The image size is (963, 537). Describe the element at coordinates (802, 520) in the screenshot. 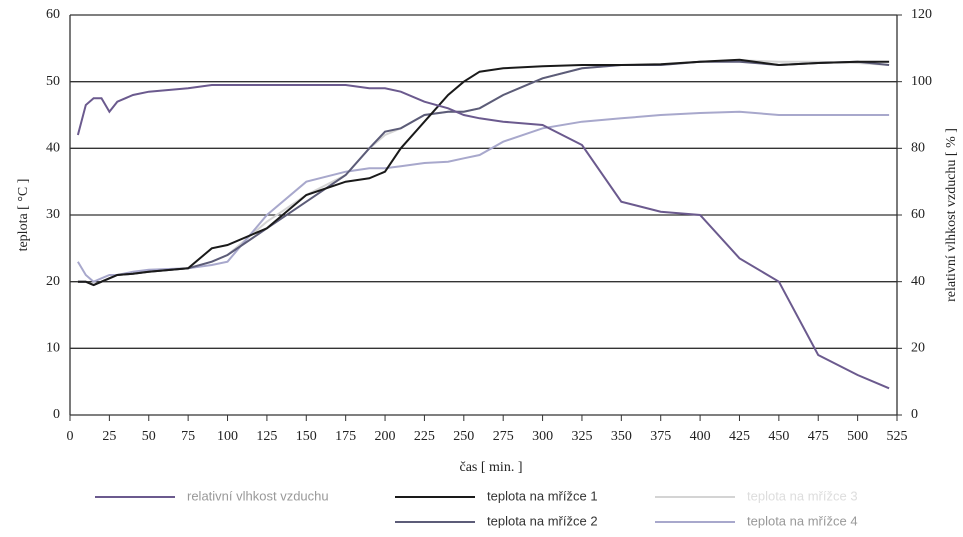

I see `legend-label: teplota na mřížce 4` at that location.